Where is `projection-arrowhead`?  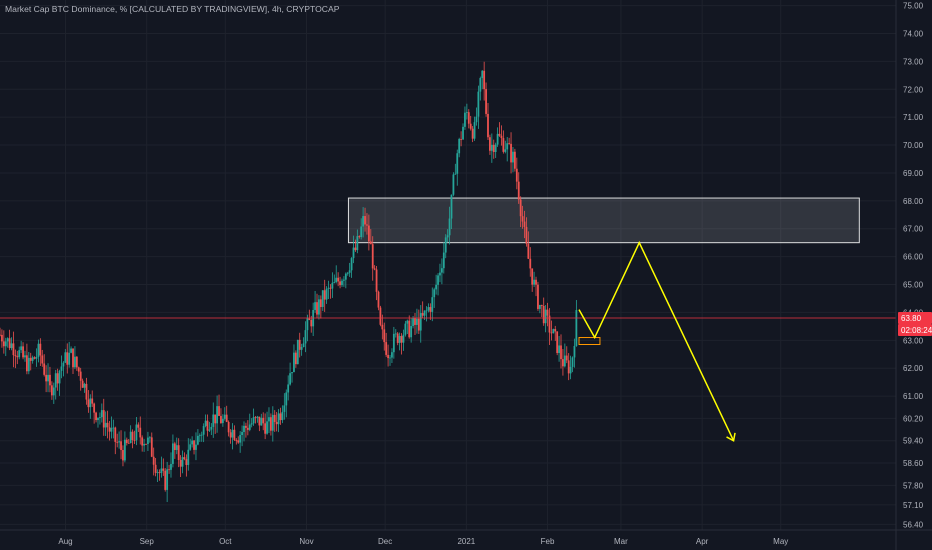 projection-arrowhead is located at coordinates (731, 437).